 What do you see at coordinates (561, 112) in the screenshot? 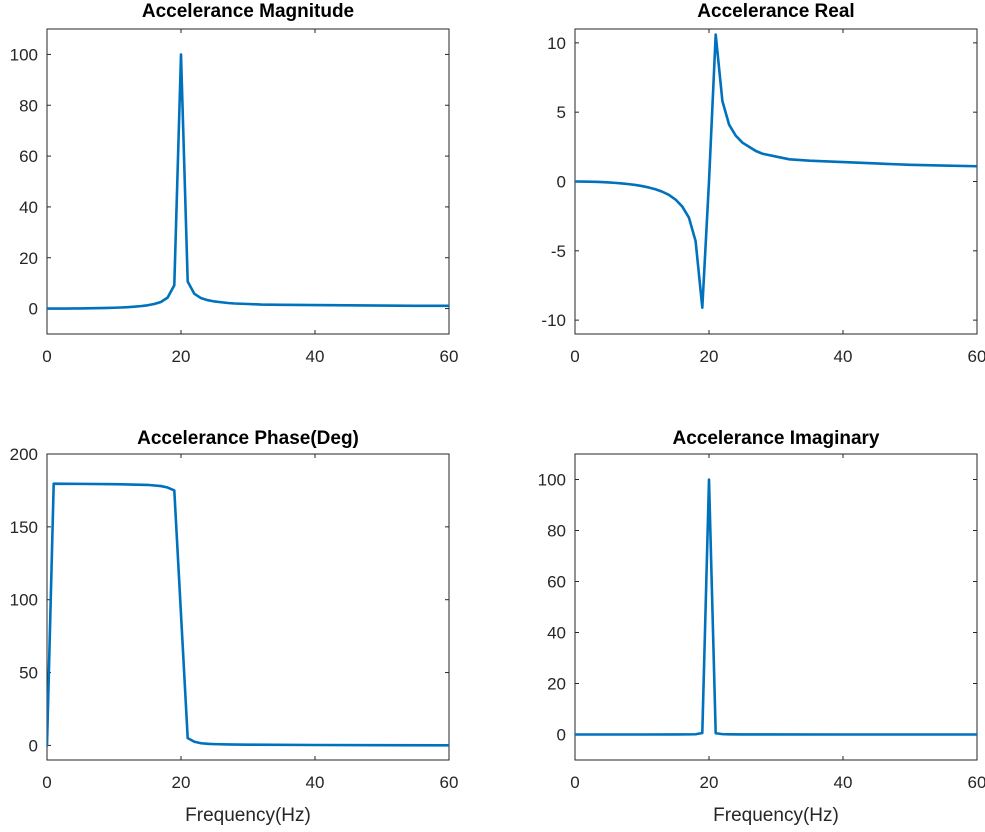
I see `y-tick-label: 5` at bounding box center [561, 112].